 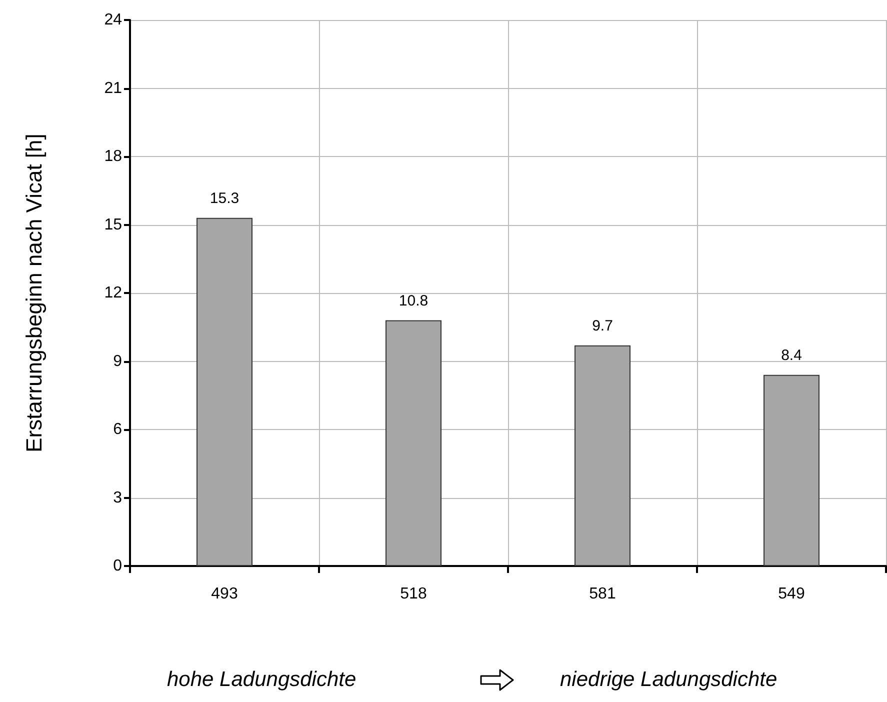 What do you see at coordinates (117, 361) in the screenshot?
I see `y-tick-label: 9` at bounding box center [117, 361].